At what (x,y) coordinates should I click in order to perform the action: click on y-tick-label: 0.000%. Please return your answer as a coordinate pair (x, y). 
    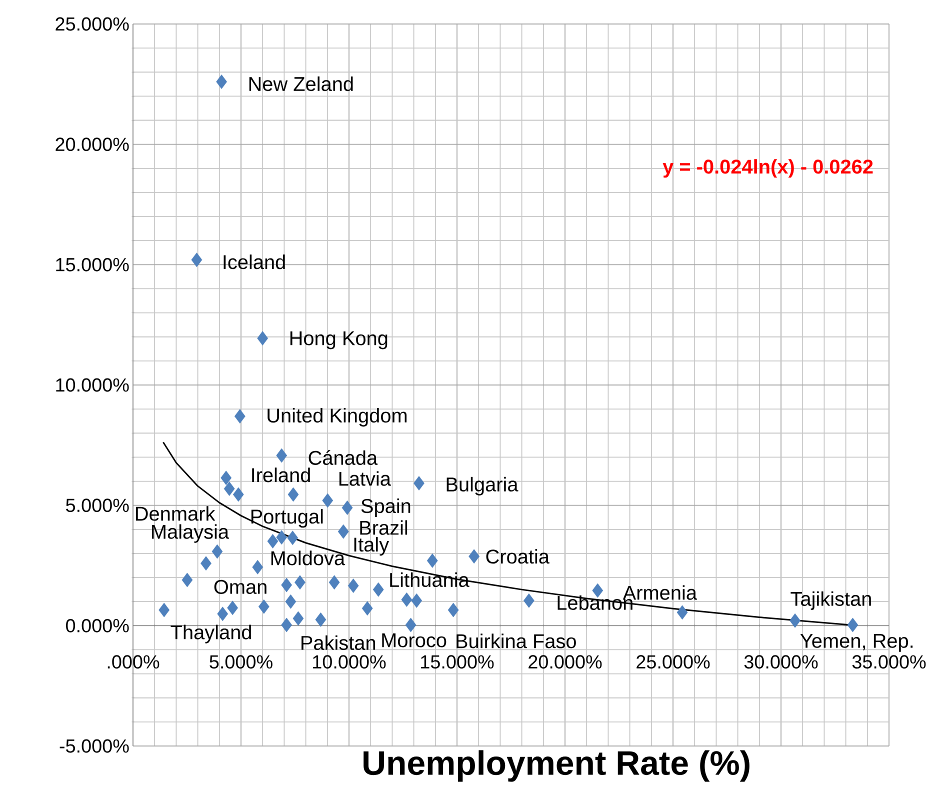
    Looking at the image, I should click on (97, 625).